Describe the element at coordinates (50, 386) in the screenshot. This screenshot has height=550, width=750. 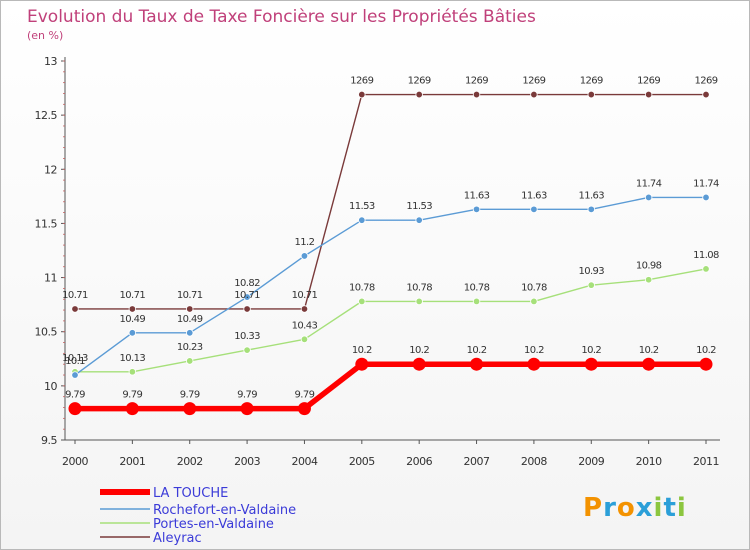
I see `y-tick-label: 10` at that location.